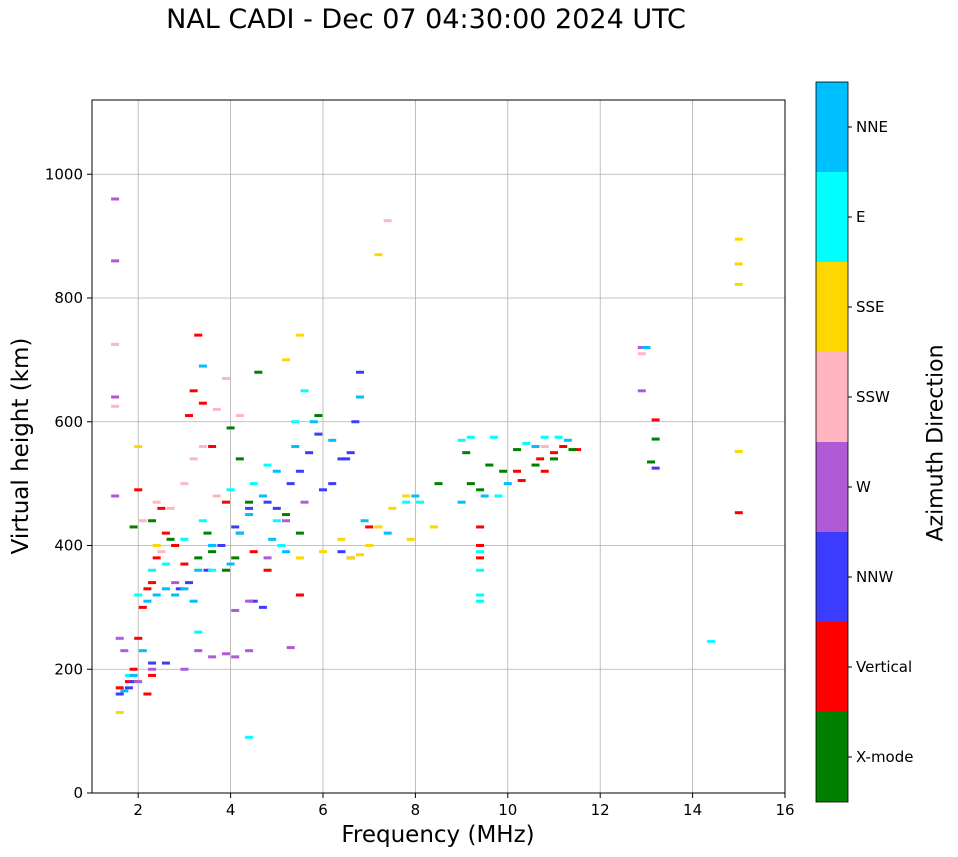 This screenshot has width=958, height=857. I want to click on colorbar: X-mode Vertical NNW W SSW SSE E NNE, so click(864, 442).